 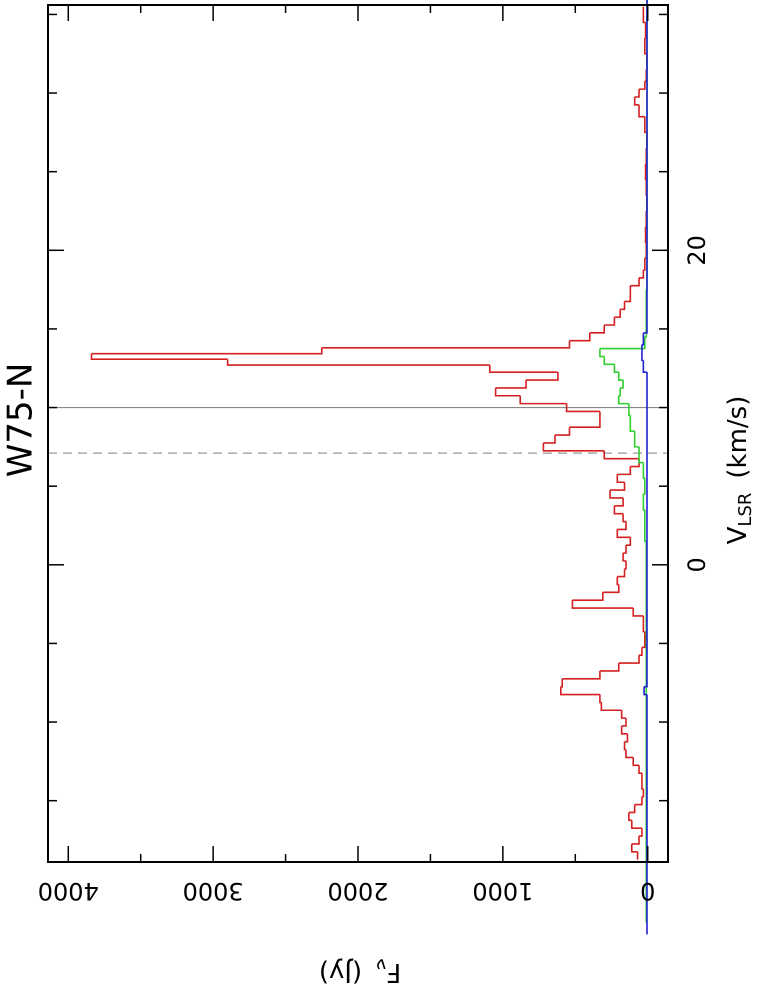 I want to click on y-label-unit: (Jy), so click(x=340, y=973).